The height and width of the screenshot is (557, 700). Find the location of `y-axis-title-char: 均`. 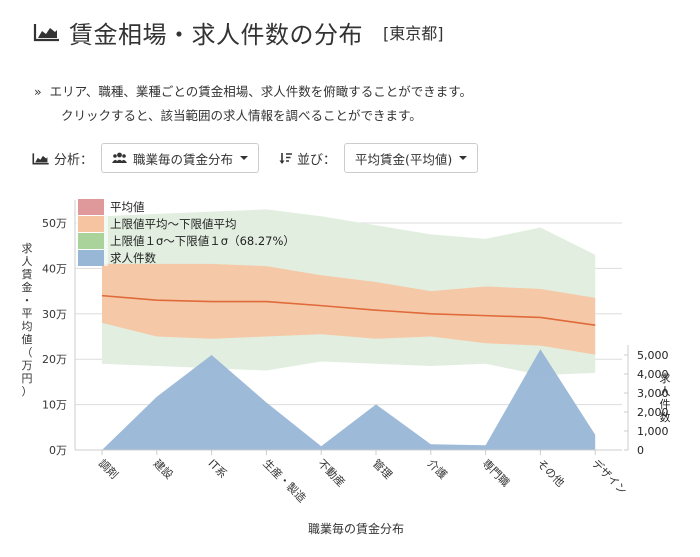

y-axis-title-char: 均 is located at coordinates (27, 326).